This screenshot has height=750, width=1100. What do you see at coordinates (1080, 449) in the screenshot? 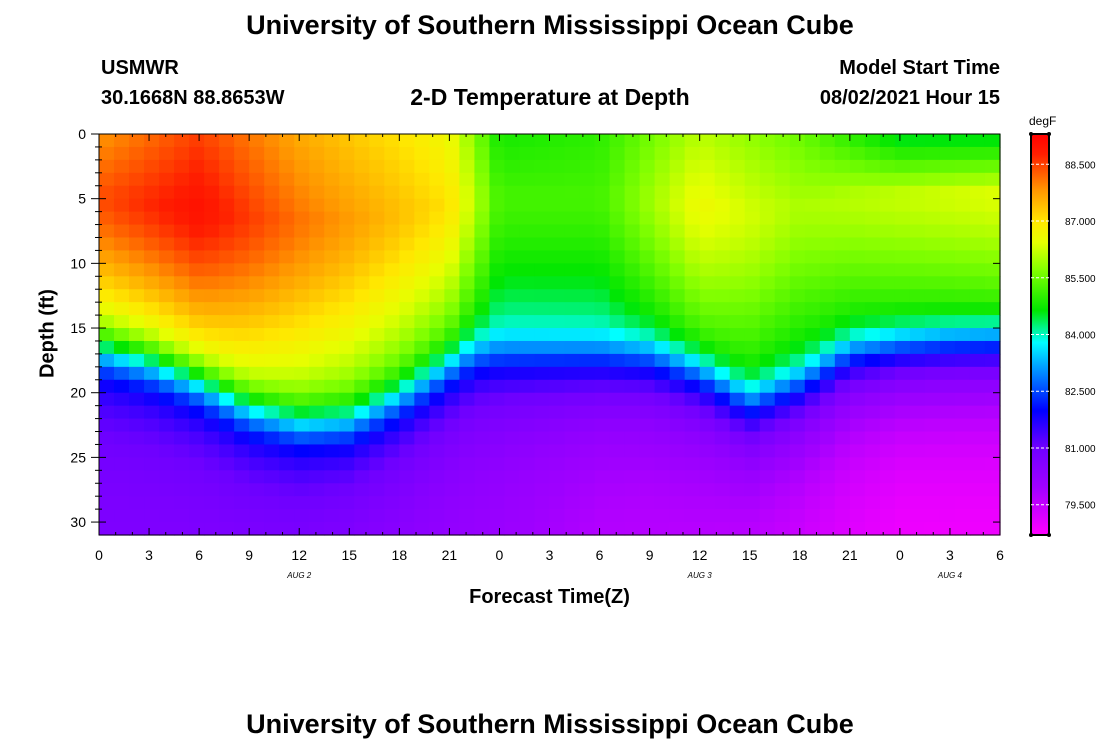
I see `colorbar-tick-label: 81.000` at bounding box center [1080, 449].